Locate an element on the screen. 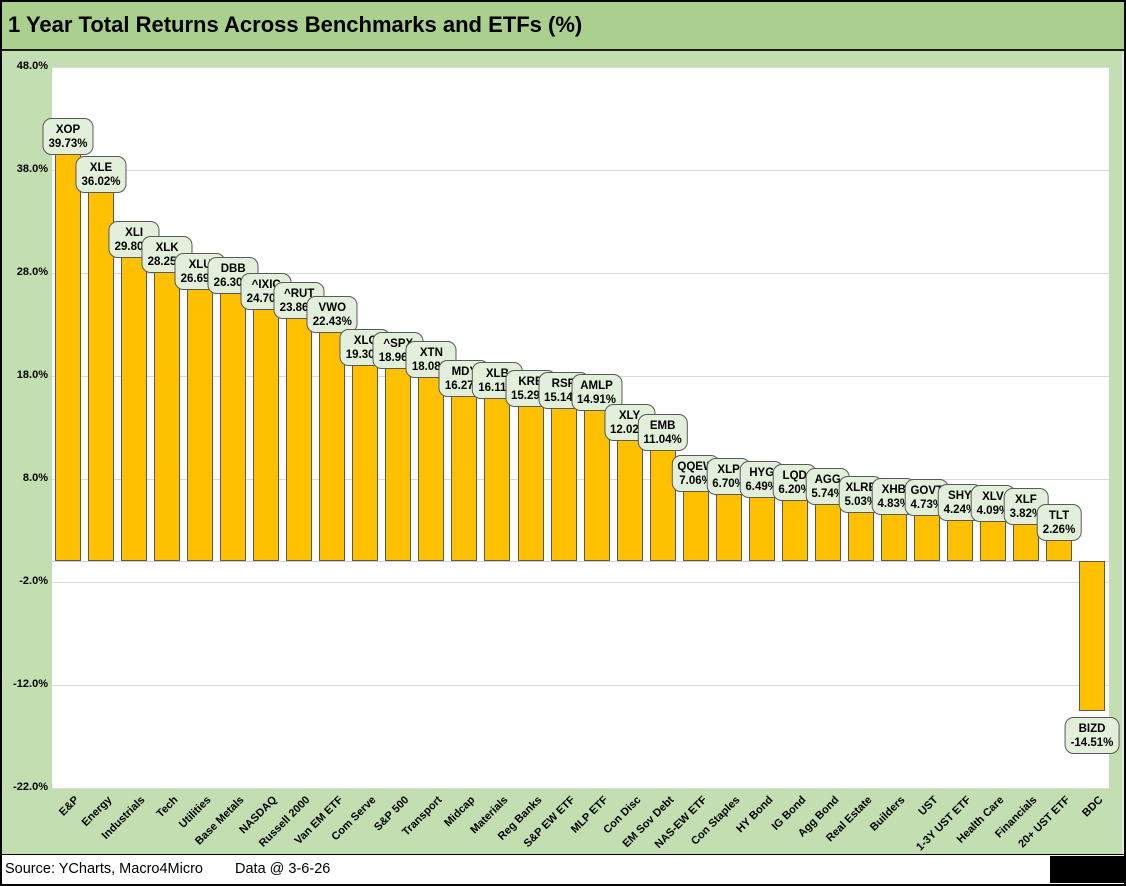 The width and height of the screenshot is (1126, 886). callout-ticker: XLV is located at coordinates (993, 497).